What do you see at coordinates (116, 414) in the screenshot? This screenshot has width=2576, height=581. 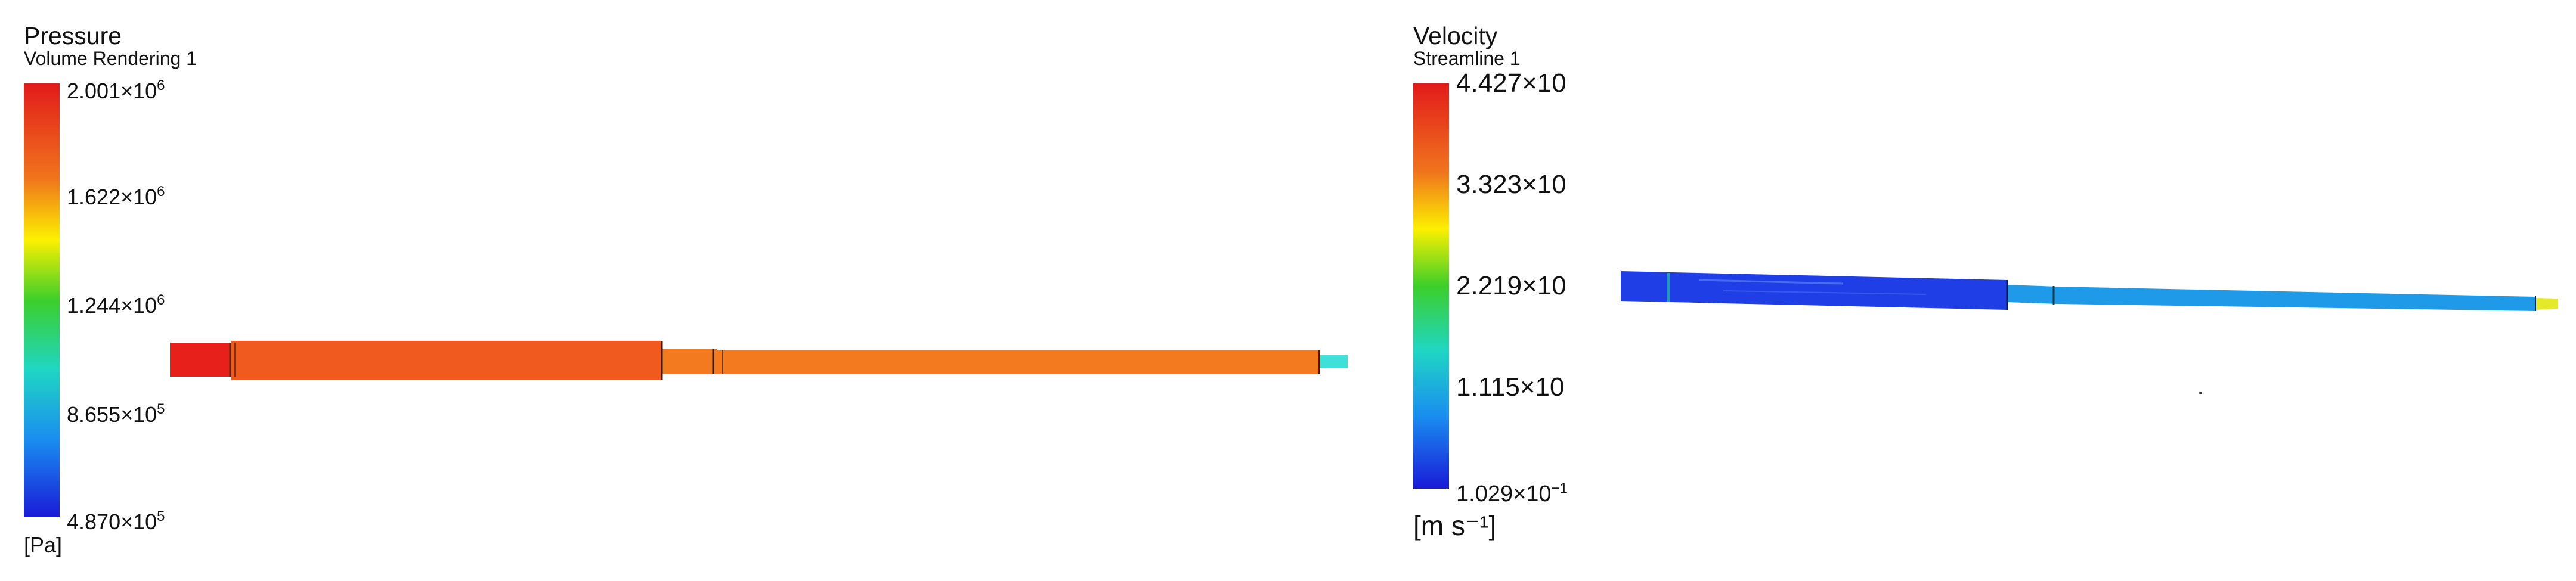 I see `pressure-tick-3: 8.655×10⁵` at bounding box center [116, 414].